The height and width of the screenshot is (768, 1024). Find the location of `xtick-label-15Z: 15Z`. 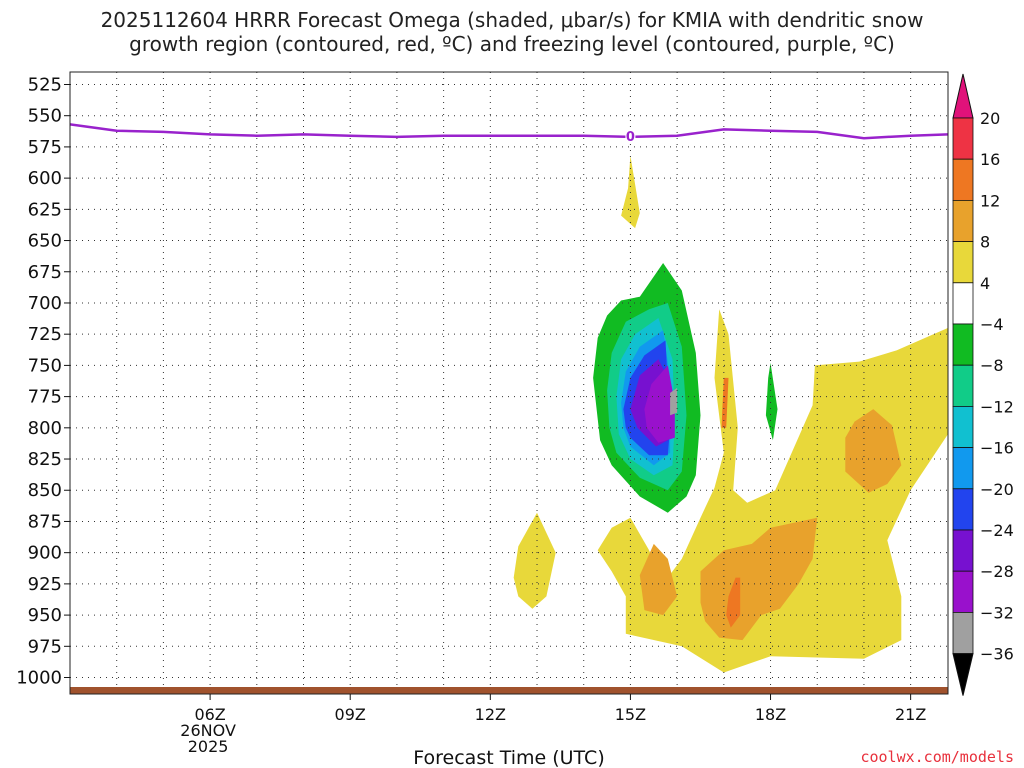

xtick-label-15Z: 15Z is located at coordinates (630, 714).